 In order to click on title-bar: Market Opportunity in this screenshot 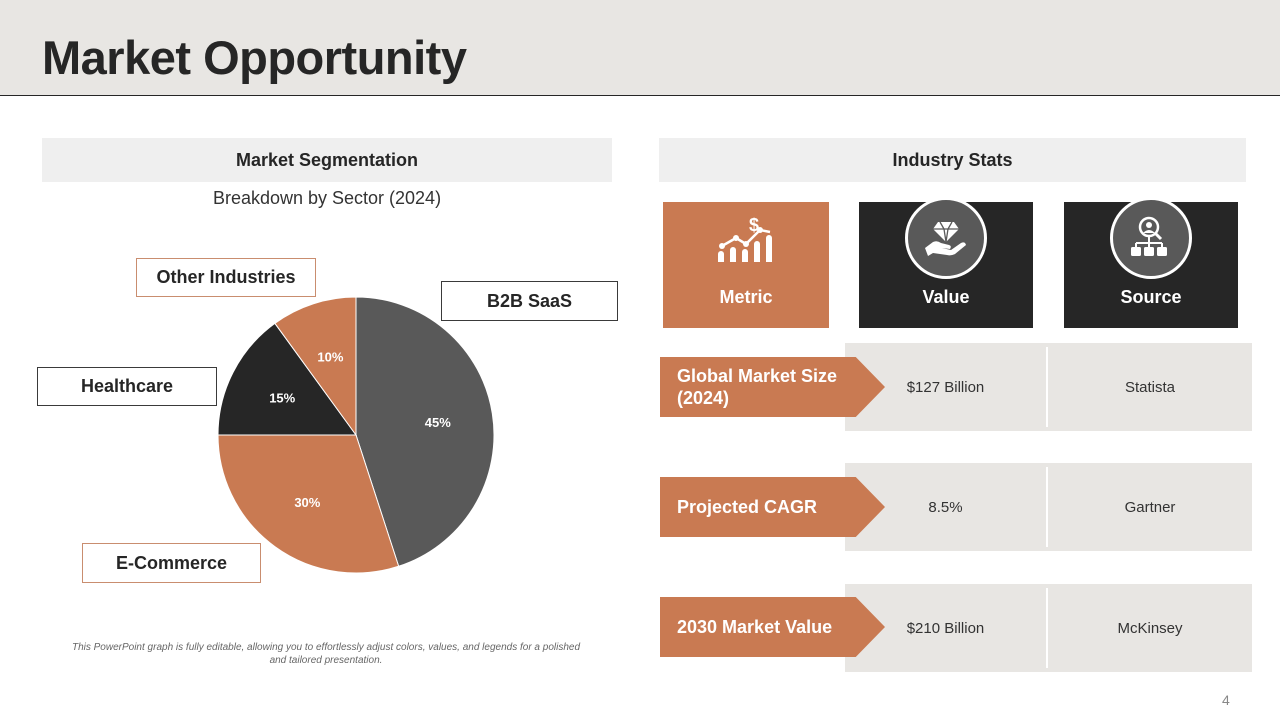, I will do `click(640, 48)`.